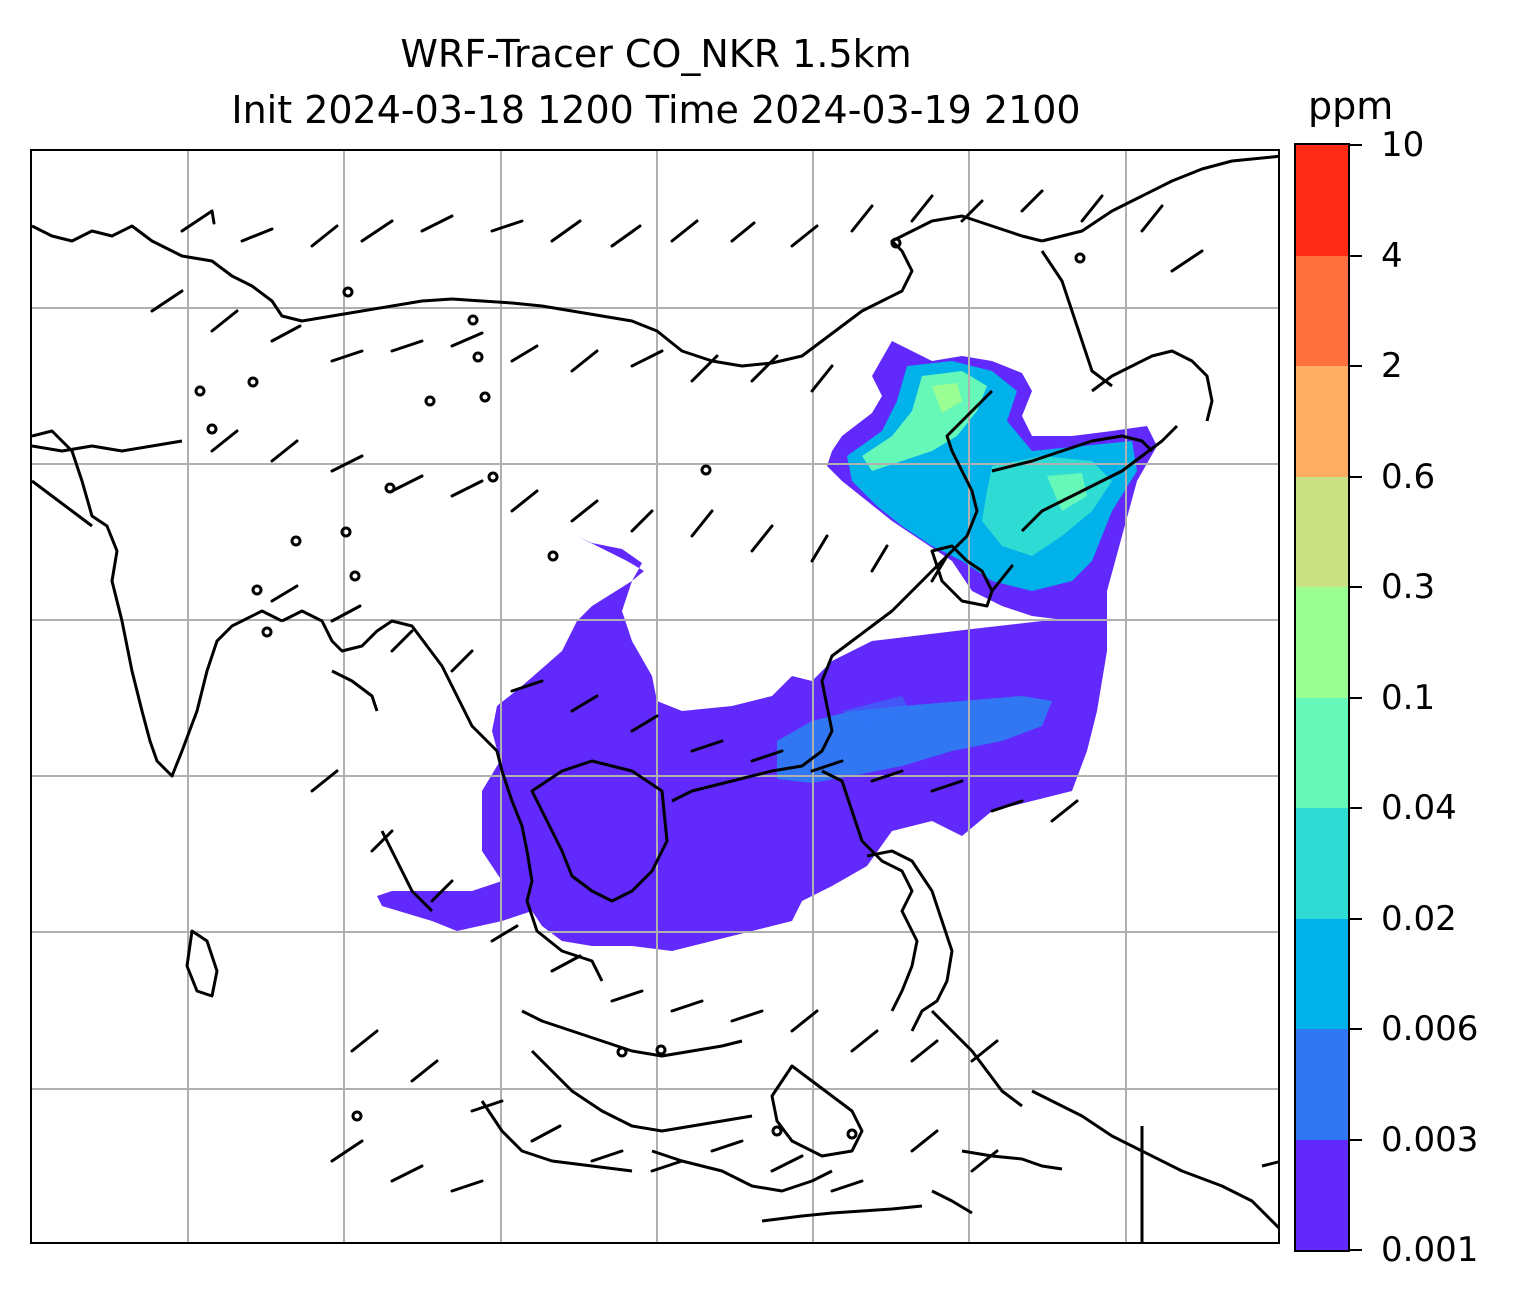 The width and height of the screenshot is (1528, 1306). I want to click on colorbar-tick-label: 4, so click(1392, 255).